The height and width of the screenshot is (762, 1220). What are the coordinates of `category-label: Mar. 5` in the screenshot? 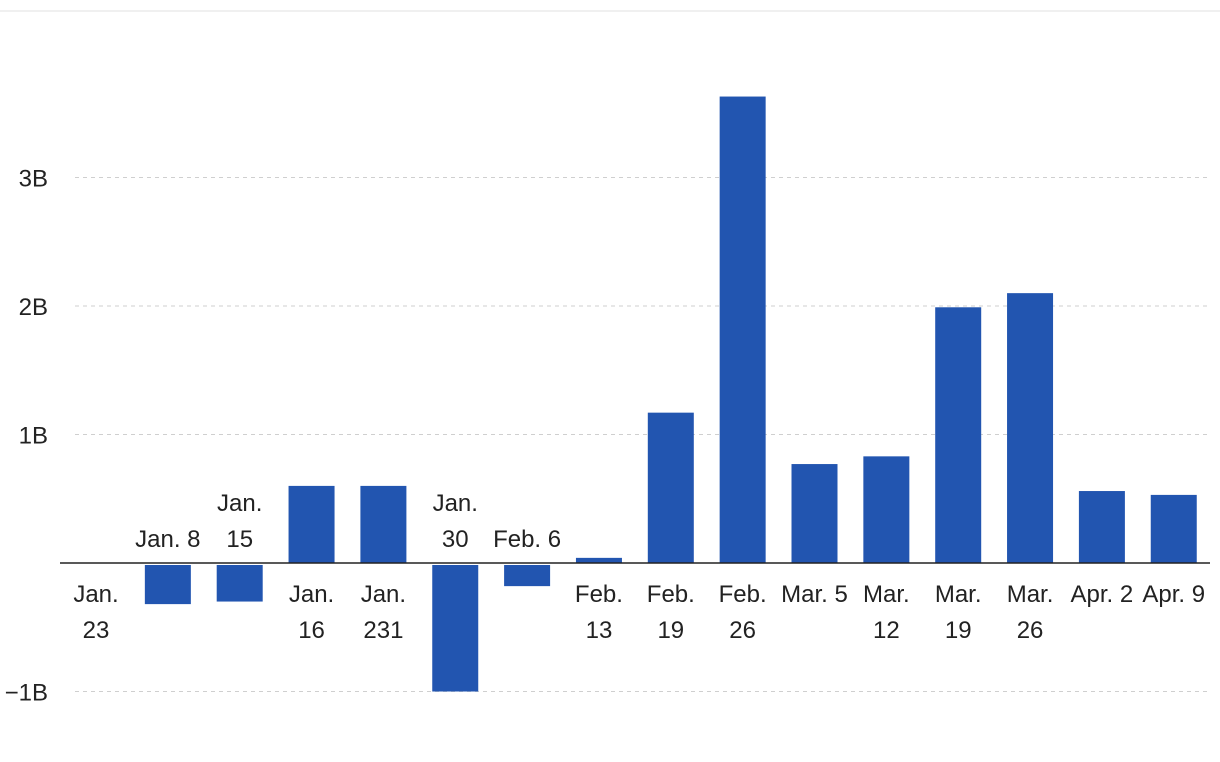 It's located at (814, 594).